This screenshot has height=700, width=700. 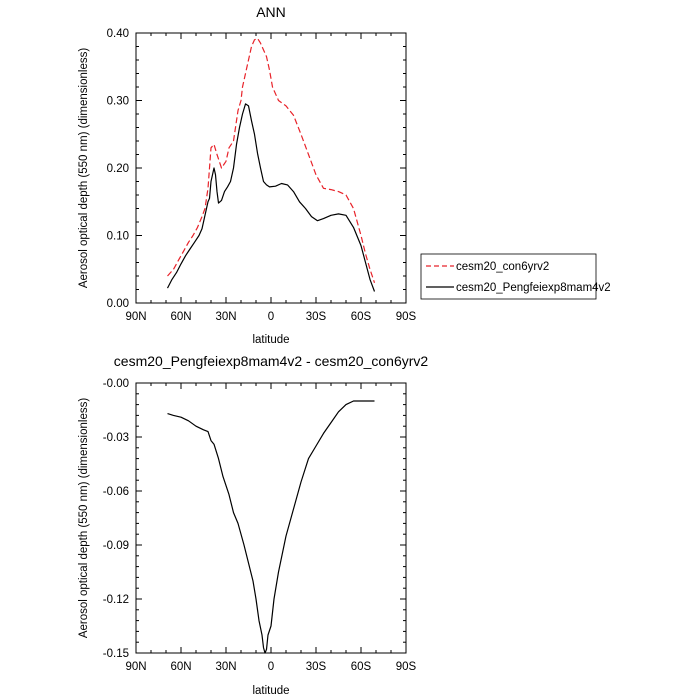 What do you see at coordinates (116, 546) in the screenshot?
I see `y-tick-label: -0.09` at bounding box center [116, 546].